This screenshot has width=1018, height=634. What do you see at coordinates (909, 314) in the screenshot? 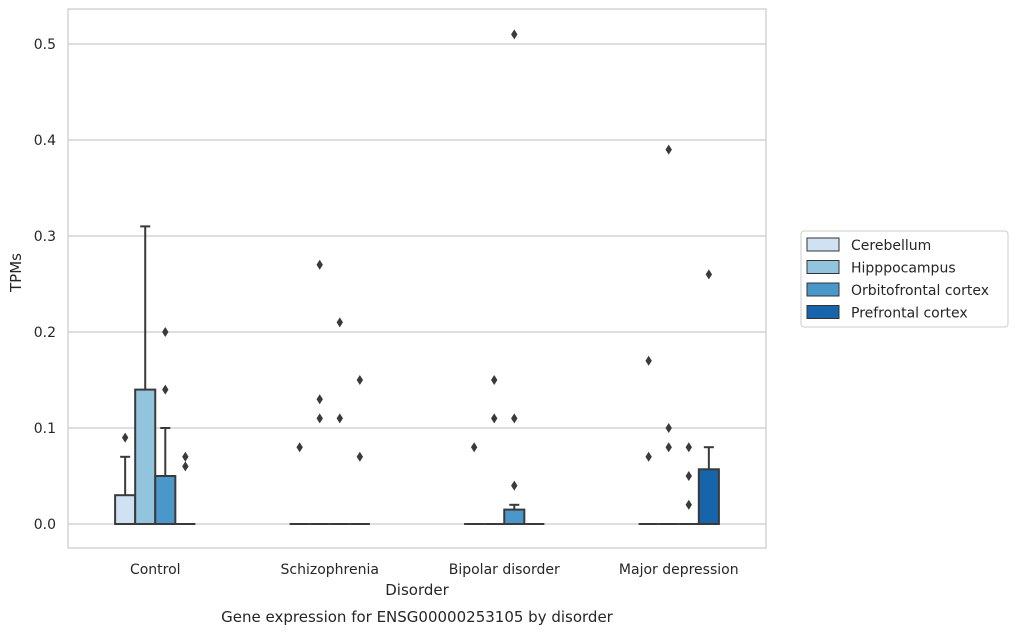
I see `legend-label: Prefrontal cortex` at bounding box center [909, 314].